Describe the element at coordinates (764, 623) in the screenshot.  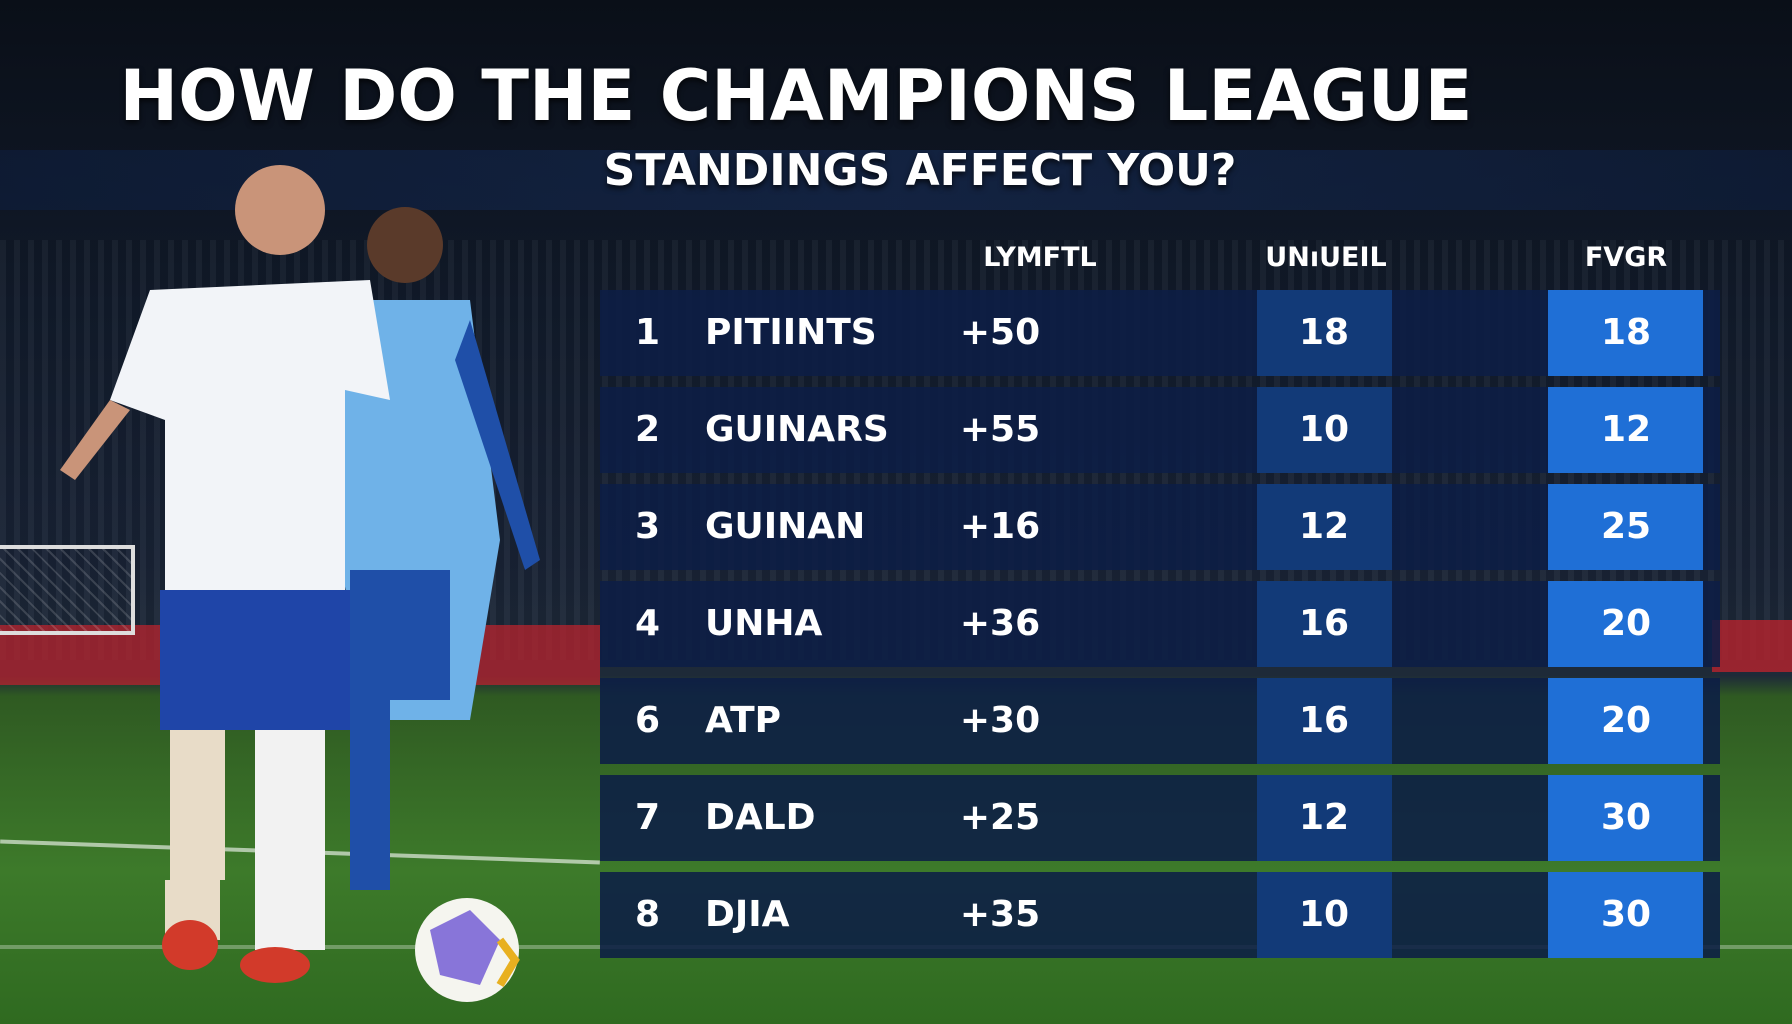
I see `team-name: UNHA` at that location.